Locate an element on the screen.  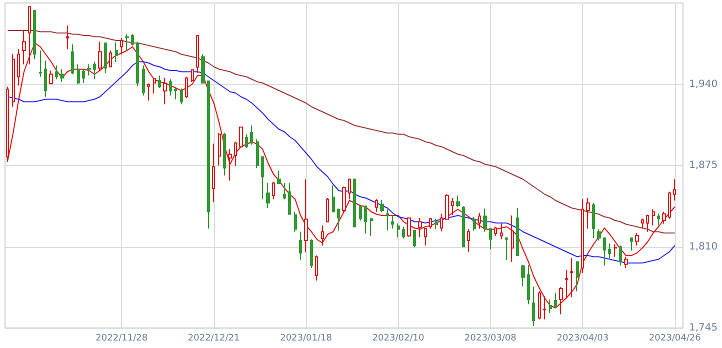
y-tick-label: 1,940 is located at coordinates (703, 84).